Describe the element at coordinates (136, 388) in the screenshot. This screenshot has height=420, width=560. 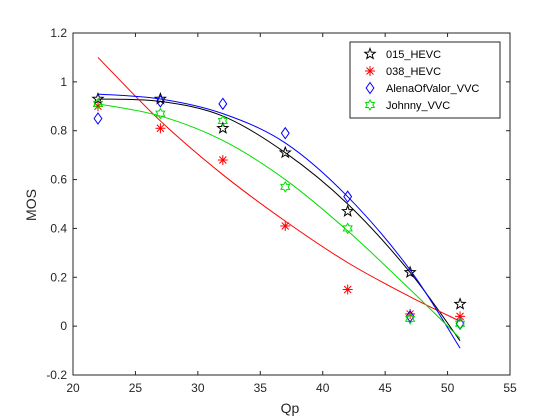
I see `x-tick-label: 25` at that location.